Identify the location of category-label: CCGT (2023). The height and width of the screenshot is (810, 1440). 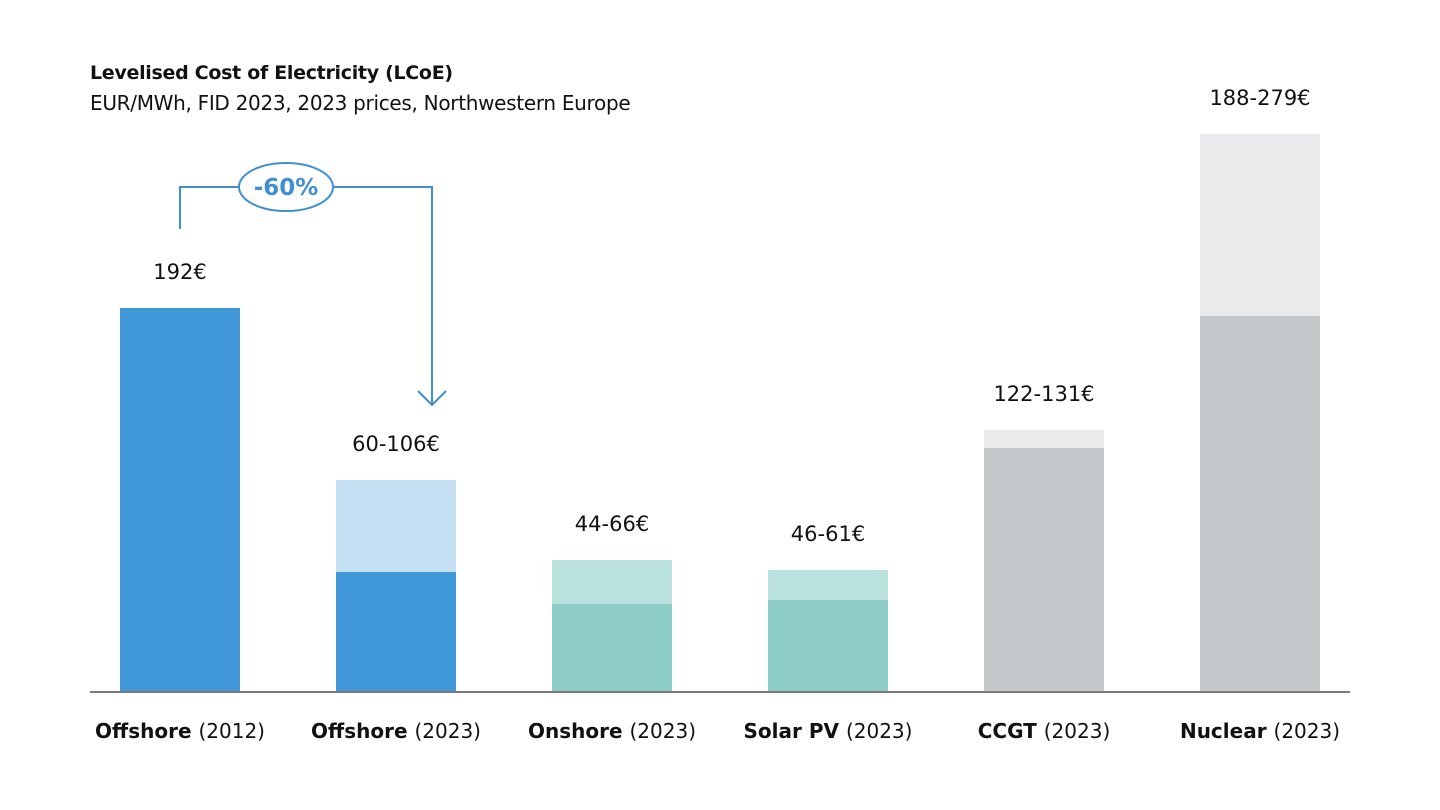
(1044, 731).